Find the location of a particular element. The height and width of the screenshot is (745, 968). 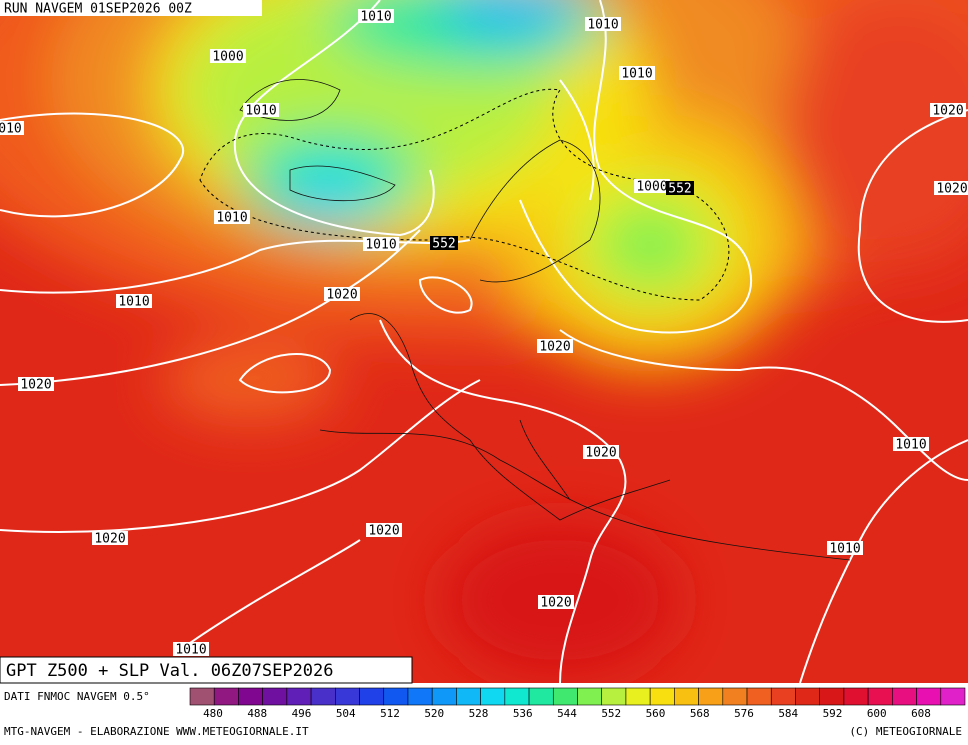

legend-tick-label: 536 is located at coordinates (523, 713).